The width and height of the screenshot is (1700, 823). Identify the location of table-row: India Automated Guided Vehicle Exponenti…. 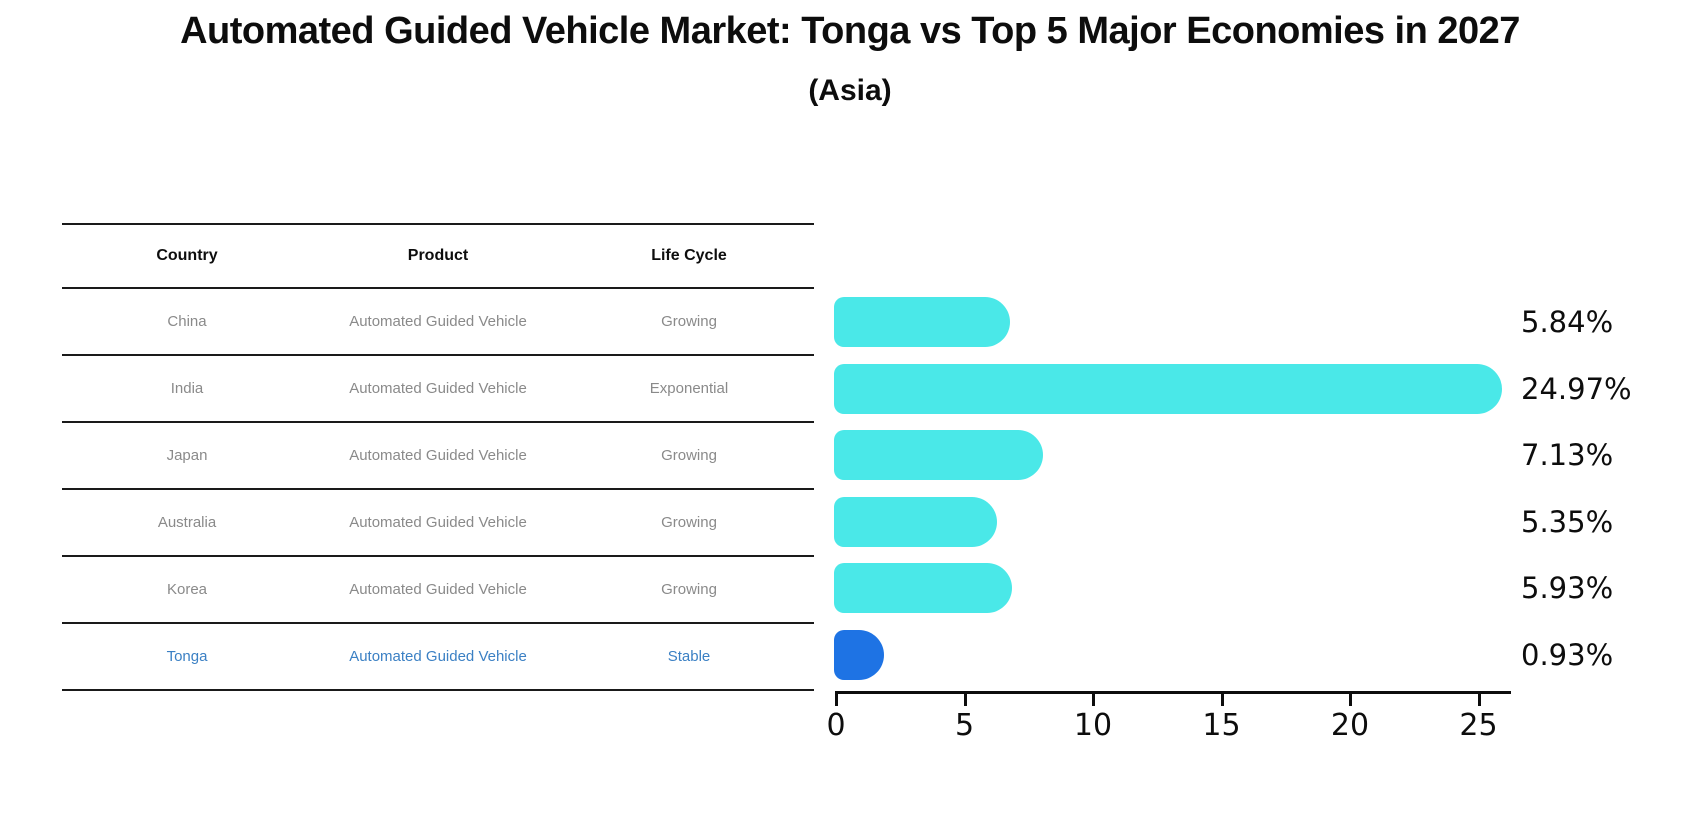
(438, 389).